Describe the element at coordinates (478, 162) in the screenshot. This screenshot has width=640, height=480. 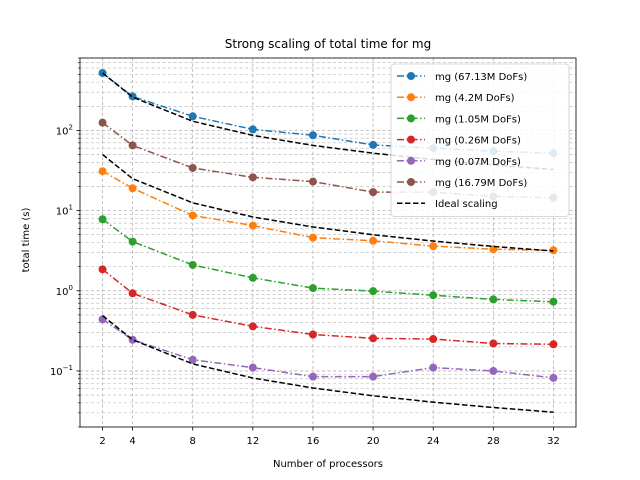
I see `legend-label: mg (0.07M DoFs)` at that location.